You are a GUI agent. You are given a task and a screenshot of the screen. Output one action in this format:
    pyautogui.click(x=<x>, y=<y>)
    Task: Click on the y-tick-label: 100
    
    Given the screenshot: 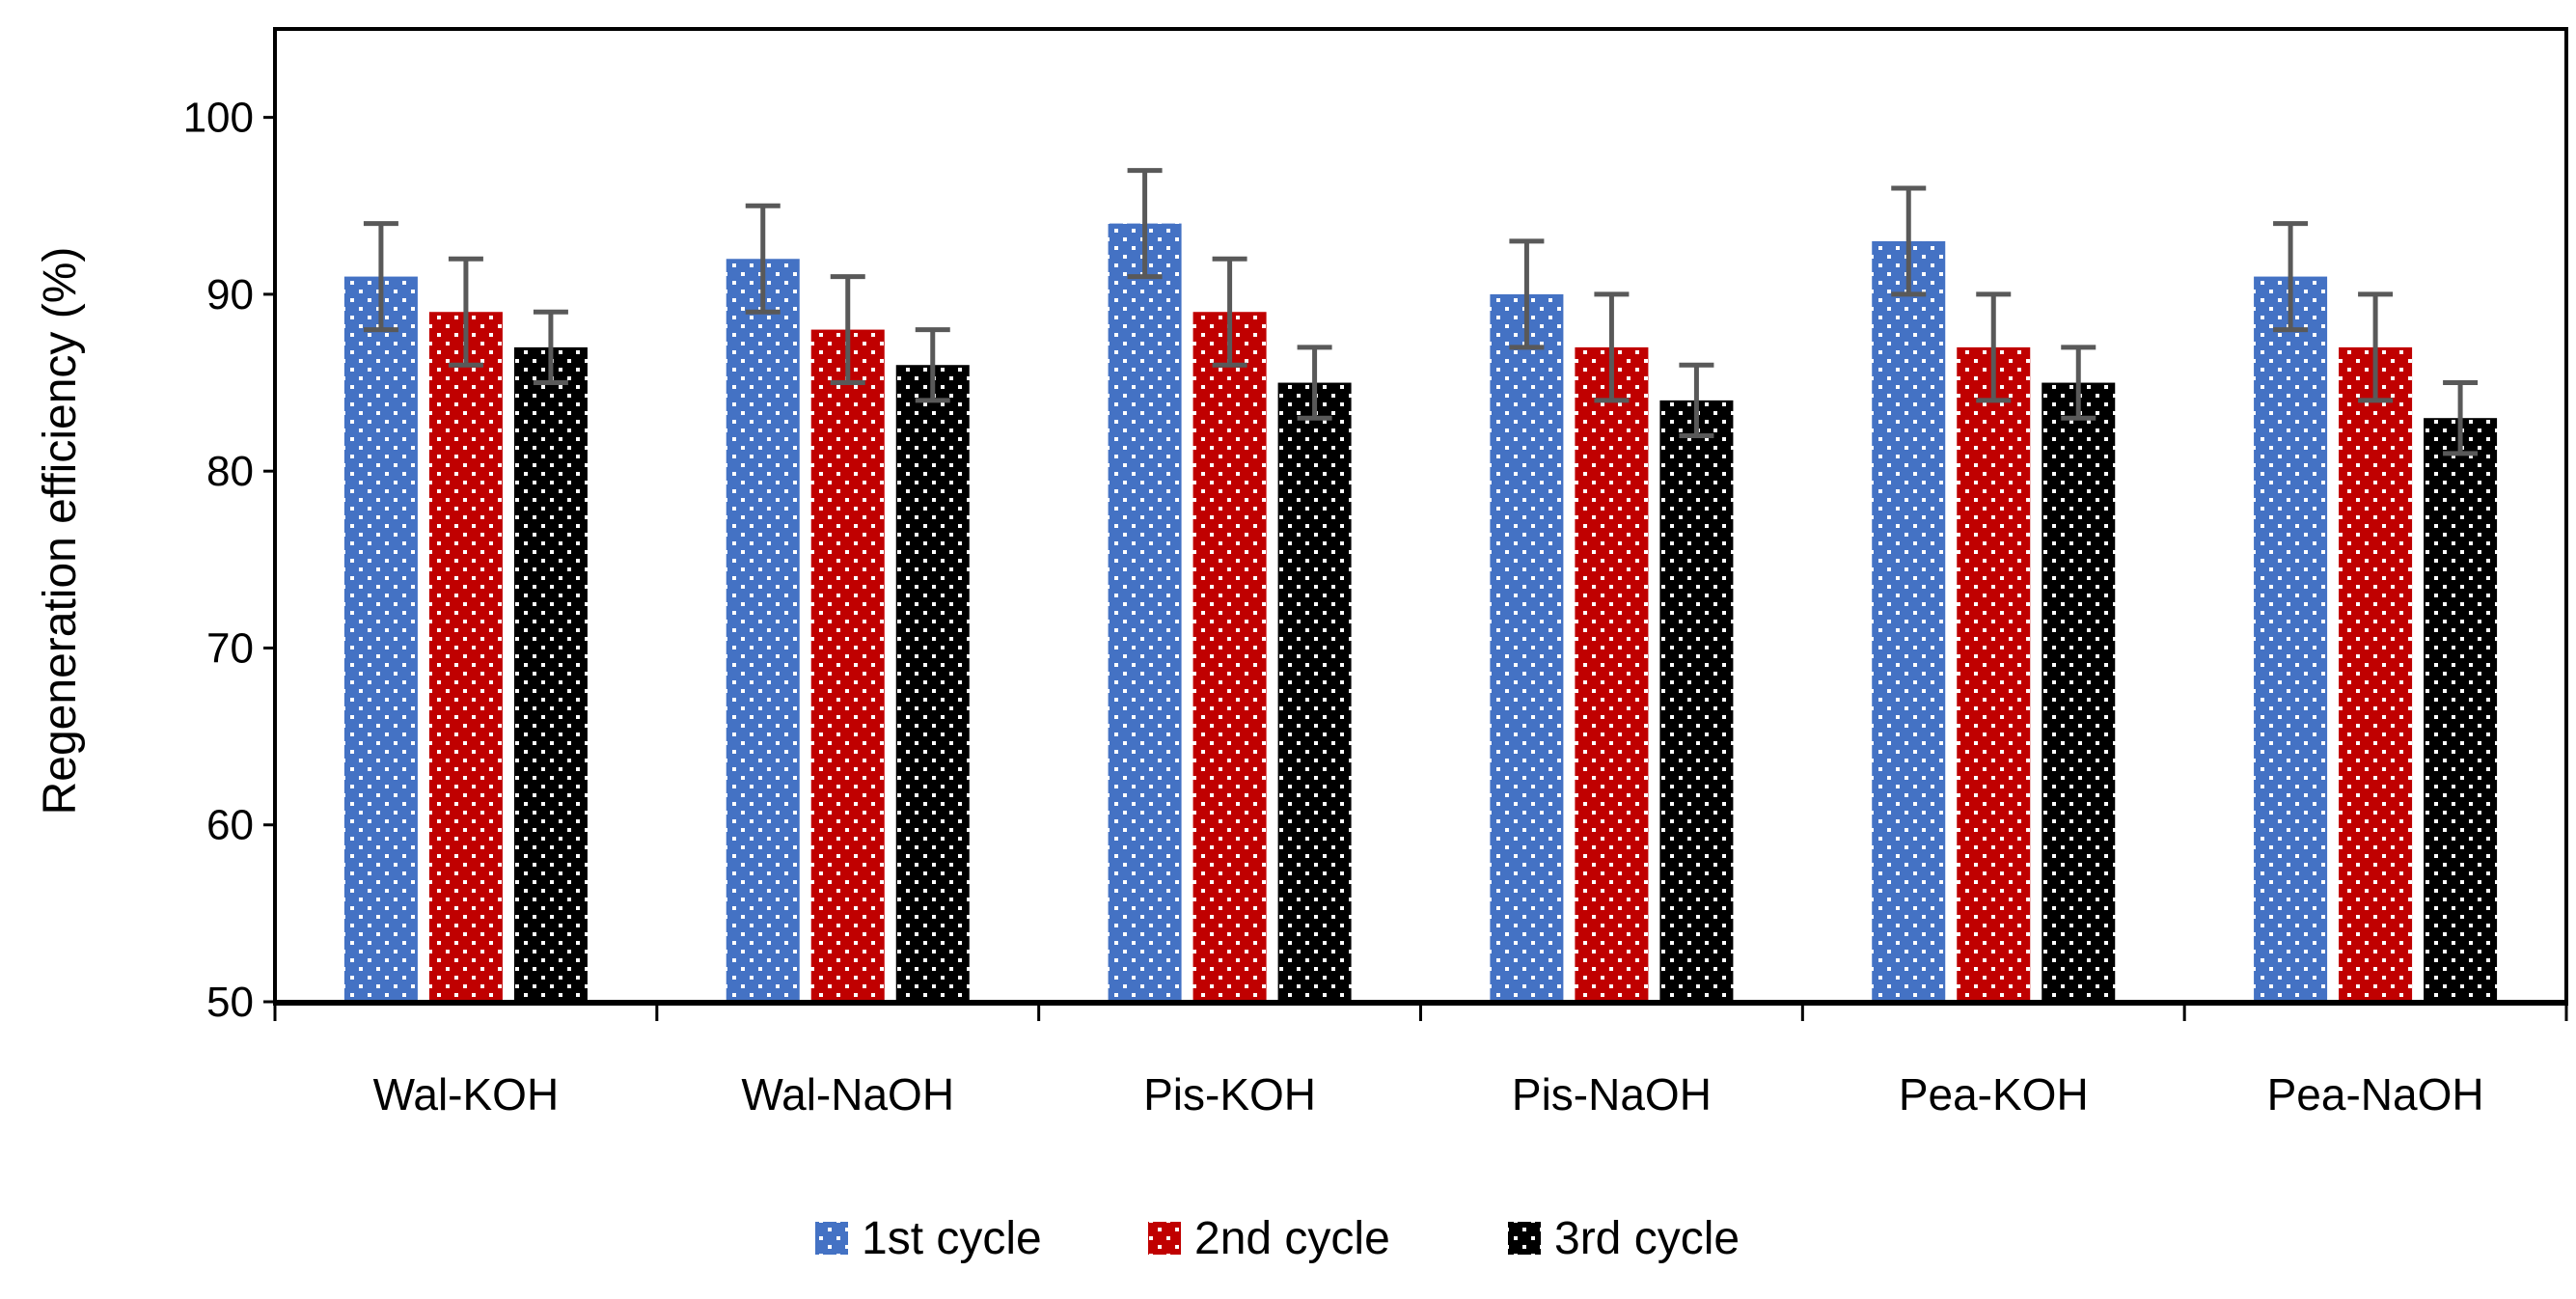 What is the action you would take?
    pyautogui.click(x=219, y=118)
    